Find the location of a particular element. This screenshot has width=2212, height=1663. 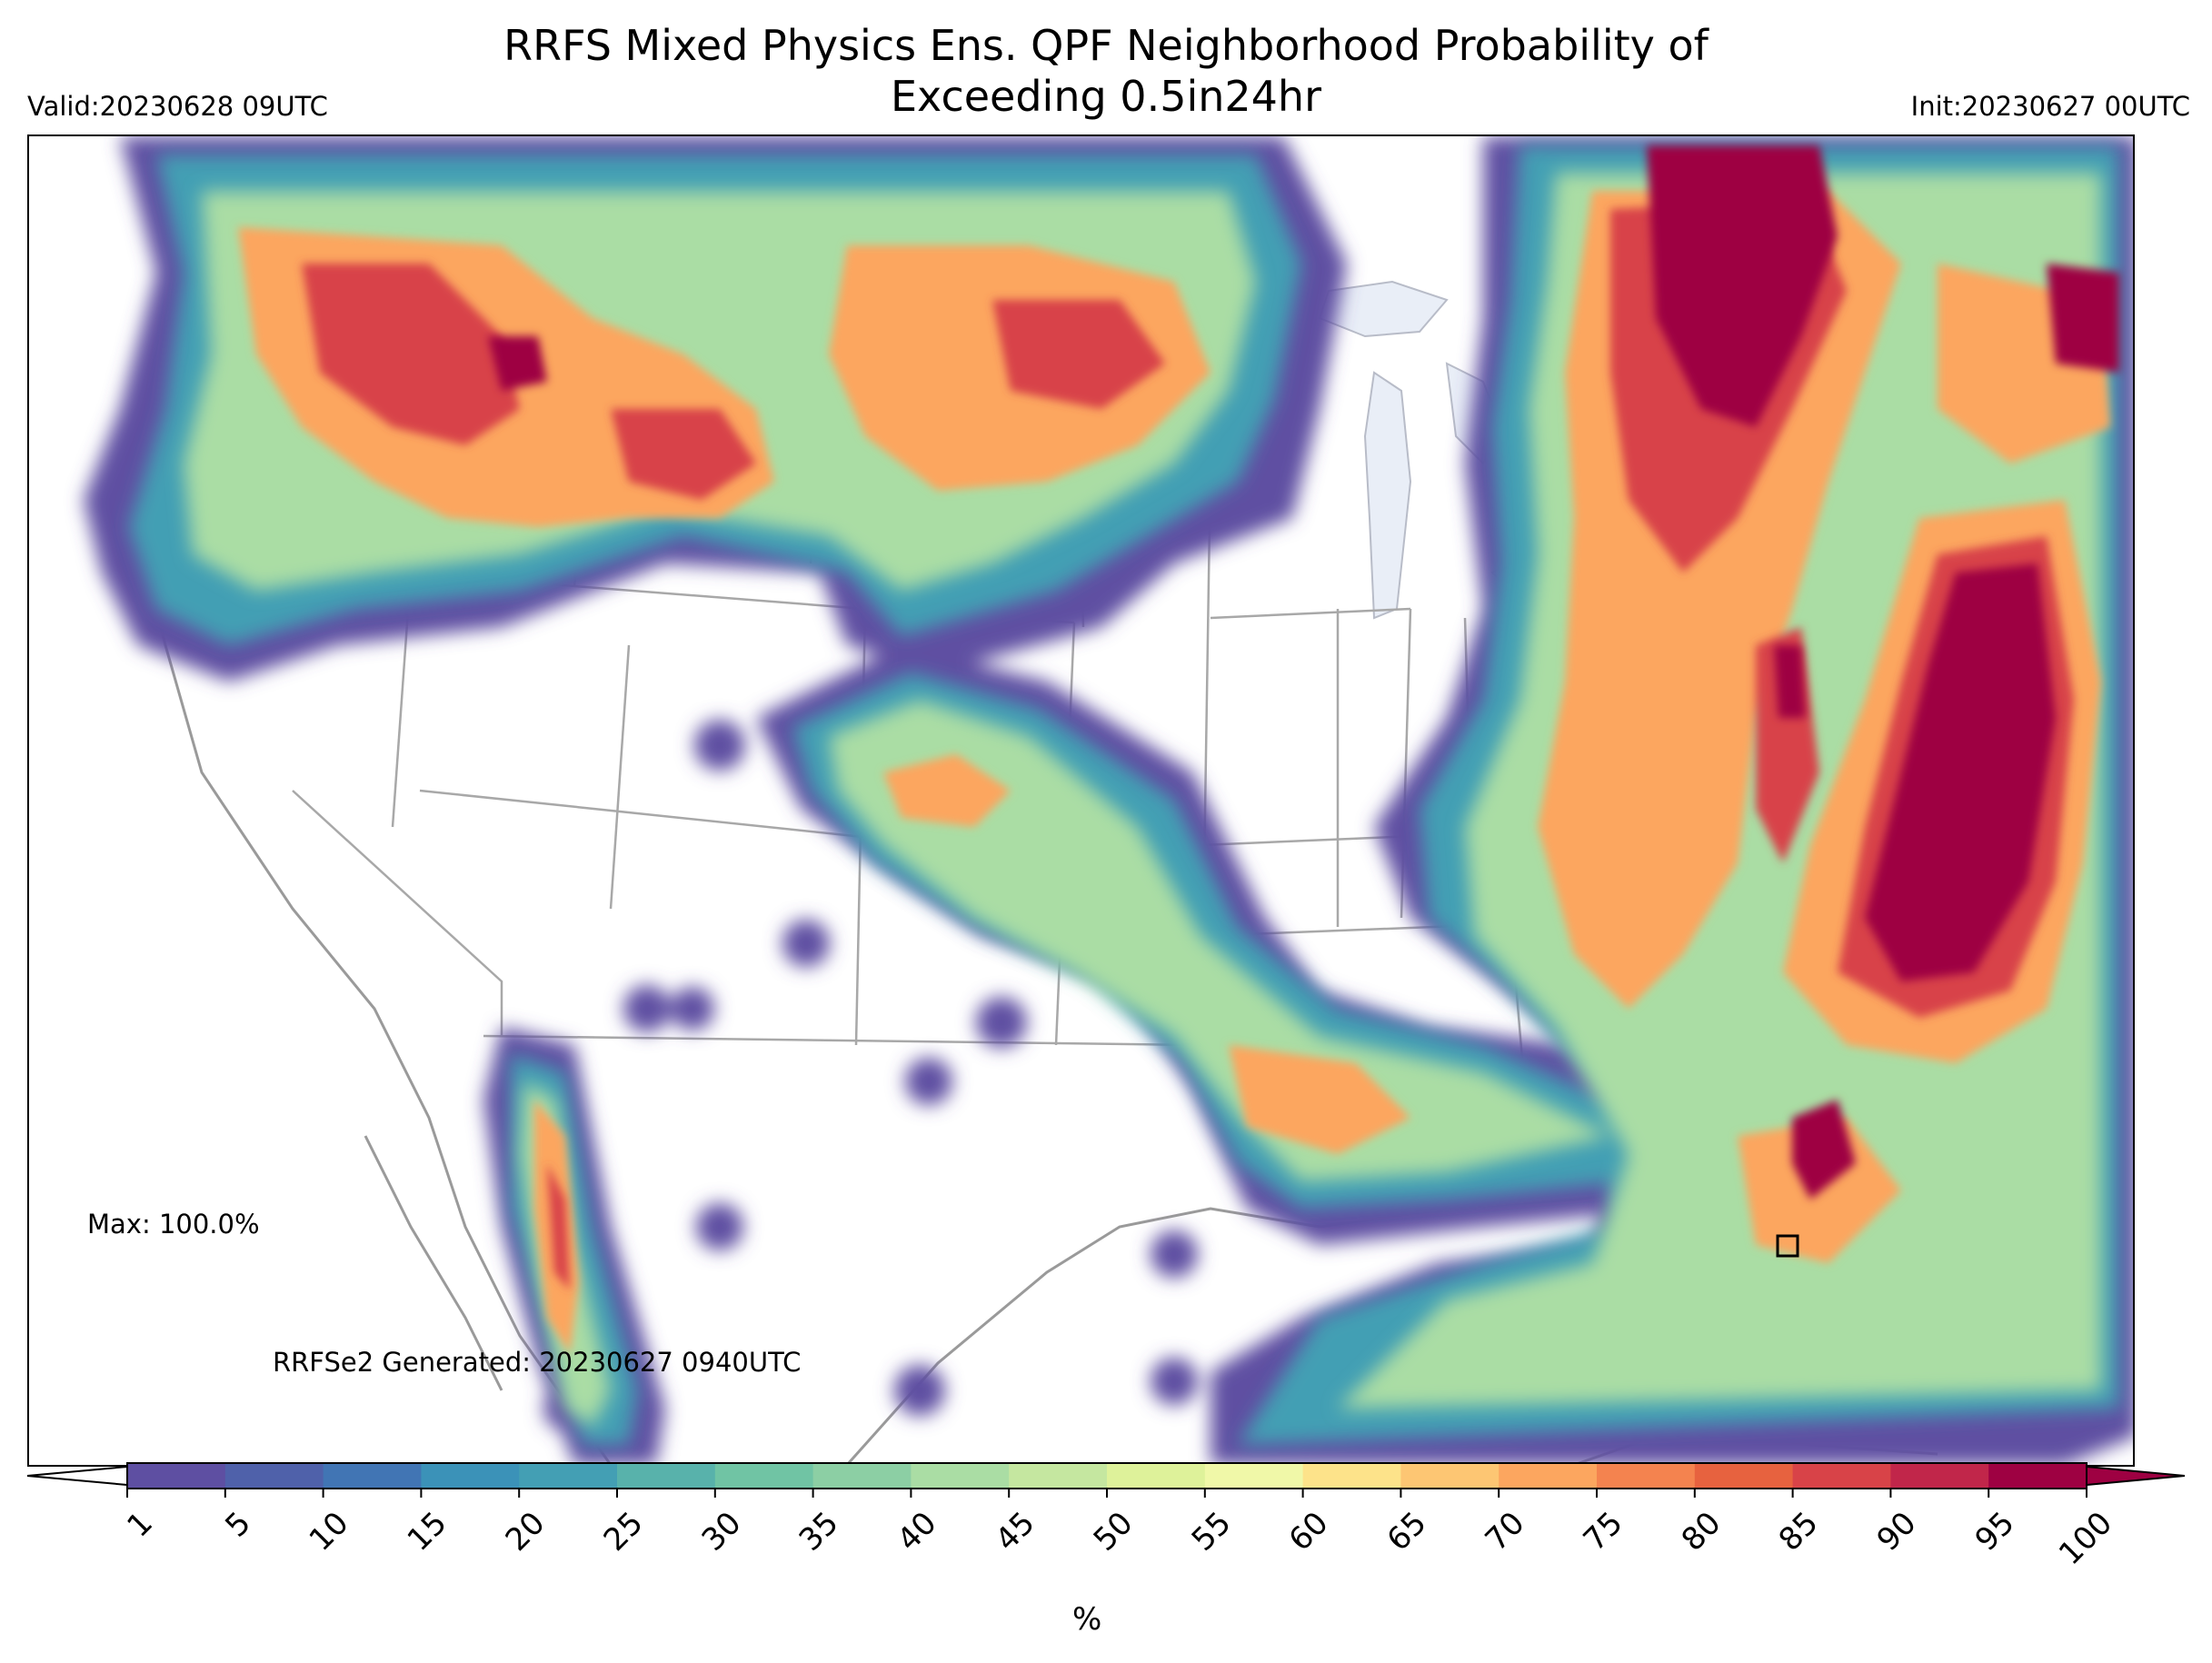

colorbar-tick-label: 45 is located at coordinates (1015, 1531).